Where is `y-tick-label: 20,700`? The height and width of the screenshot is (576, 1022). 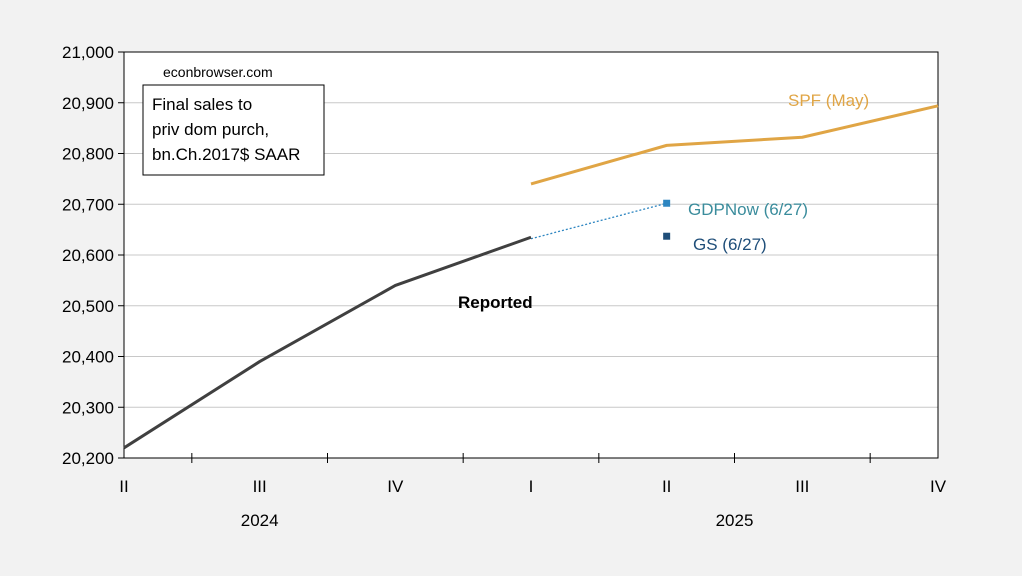 y-tick-label: 20,700 is located at coordinates (88, 204).